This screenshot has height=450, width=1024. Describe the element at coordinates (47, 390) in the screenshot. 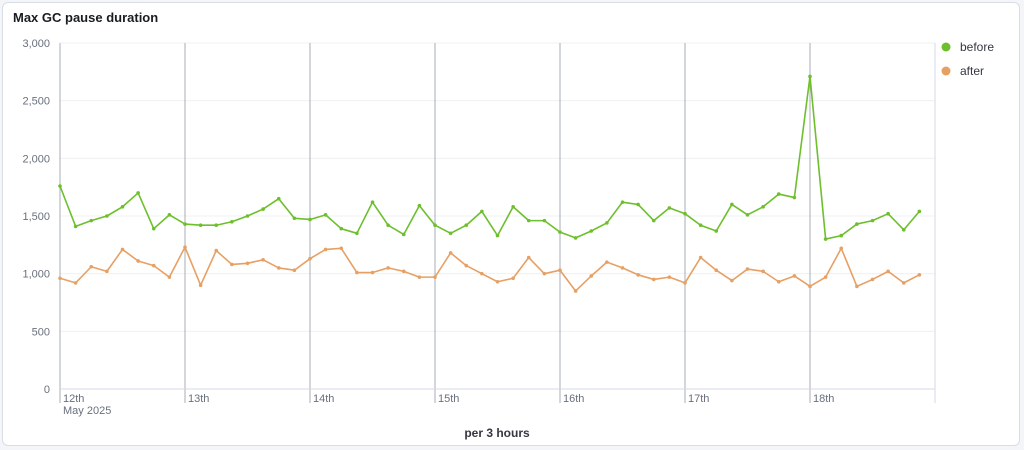

I see `y-tick-label: 0` at that location.